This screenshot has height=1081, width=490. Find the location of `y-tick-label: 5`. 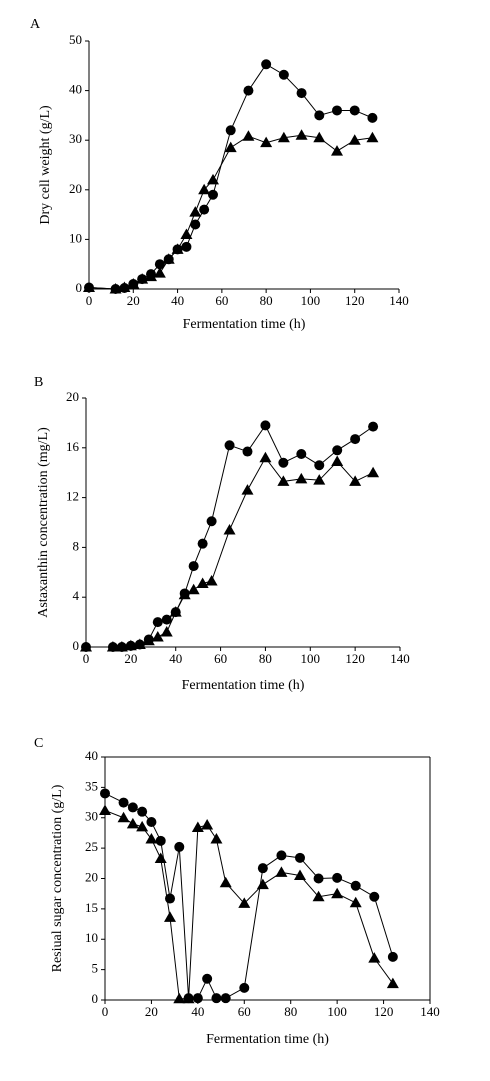

y-tick-label: 5 is located at coordinates (95, 968).